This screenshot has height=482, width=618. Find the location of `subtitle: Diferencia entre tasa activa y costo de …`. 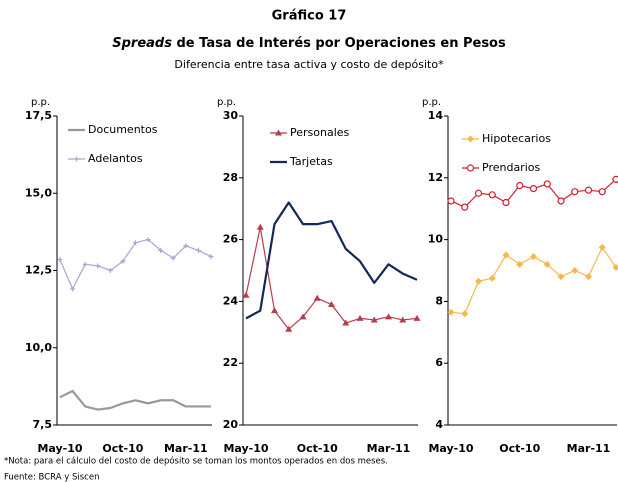

subtitle: Diferencia entre tasa activa y costo de … is located at coordinates (309, 64).